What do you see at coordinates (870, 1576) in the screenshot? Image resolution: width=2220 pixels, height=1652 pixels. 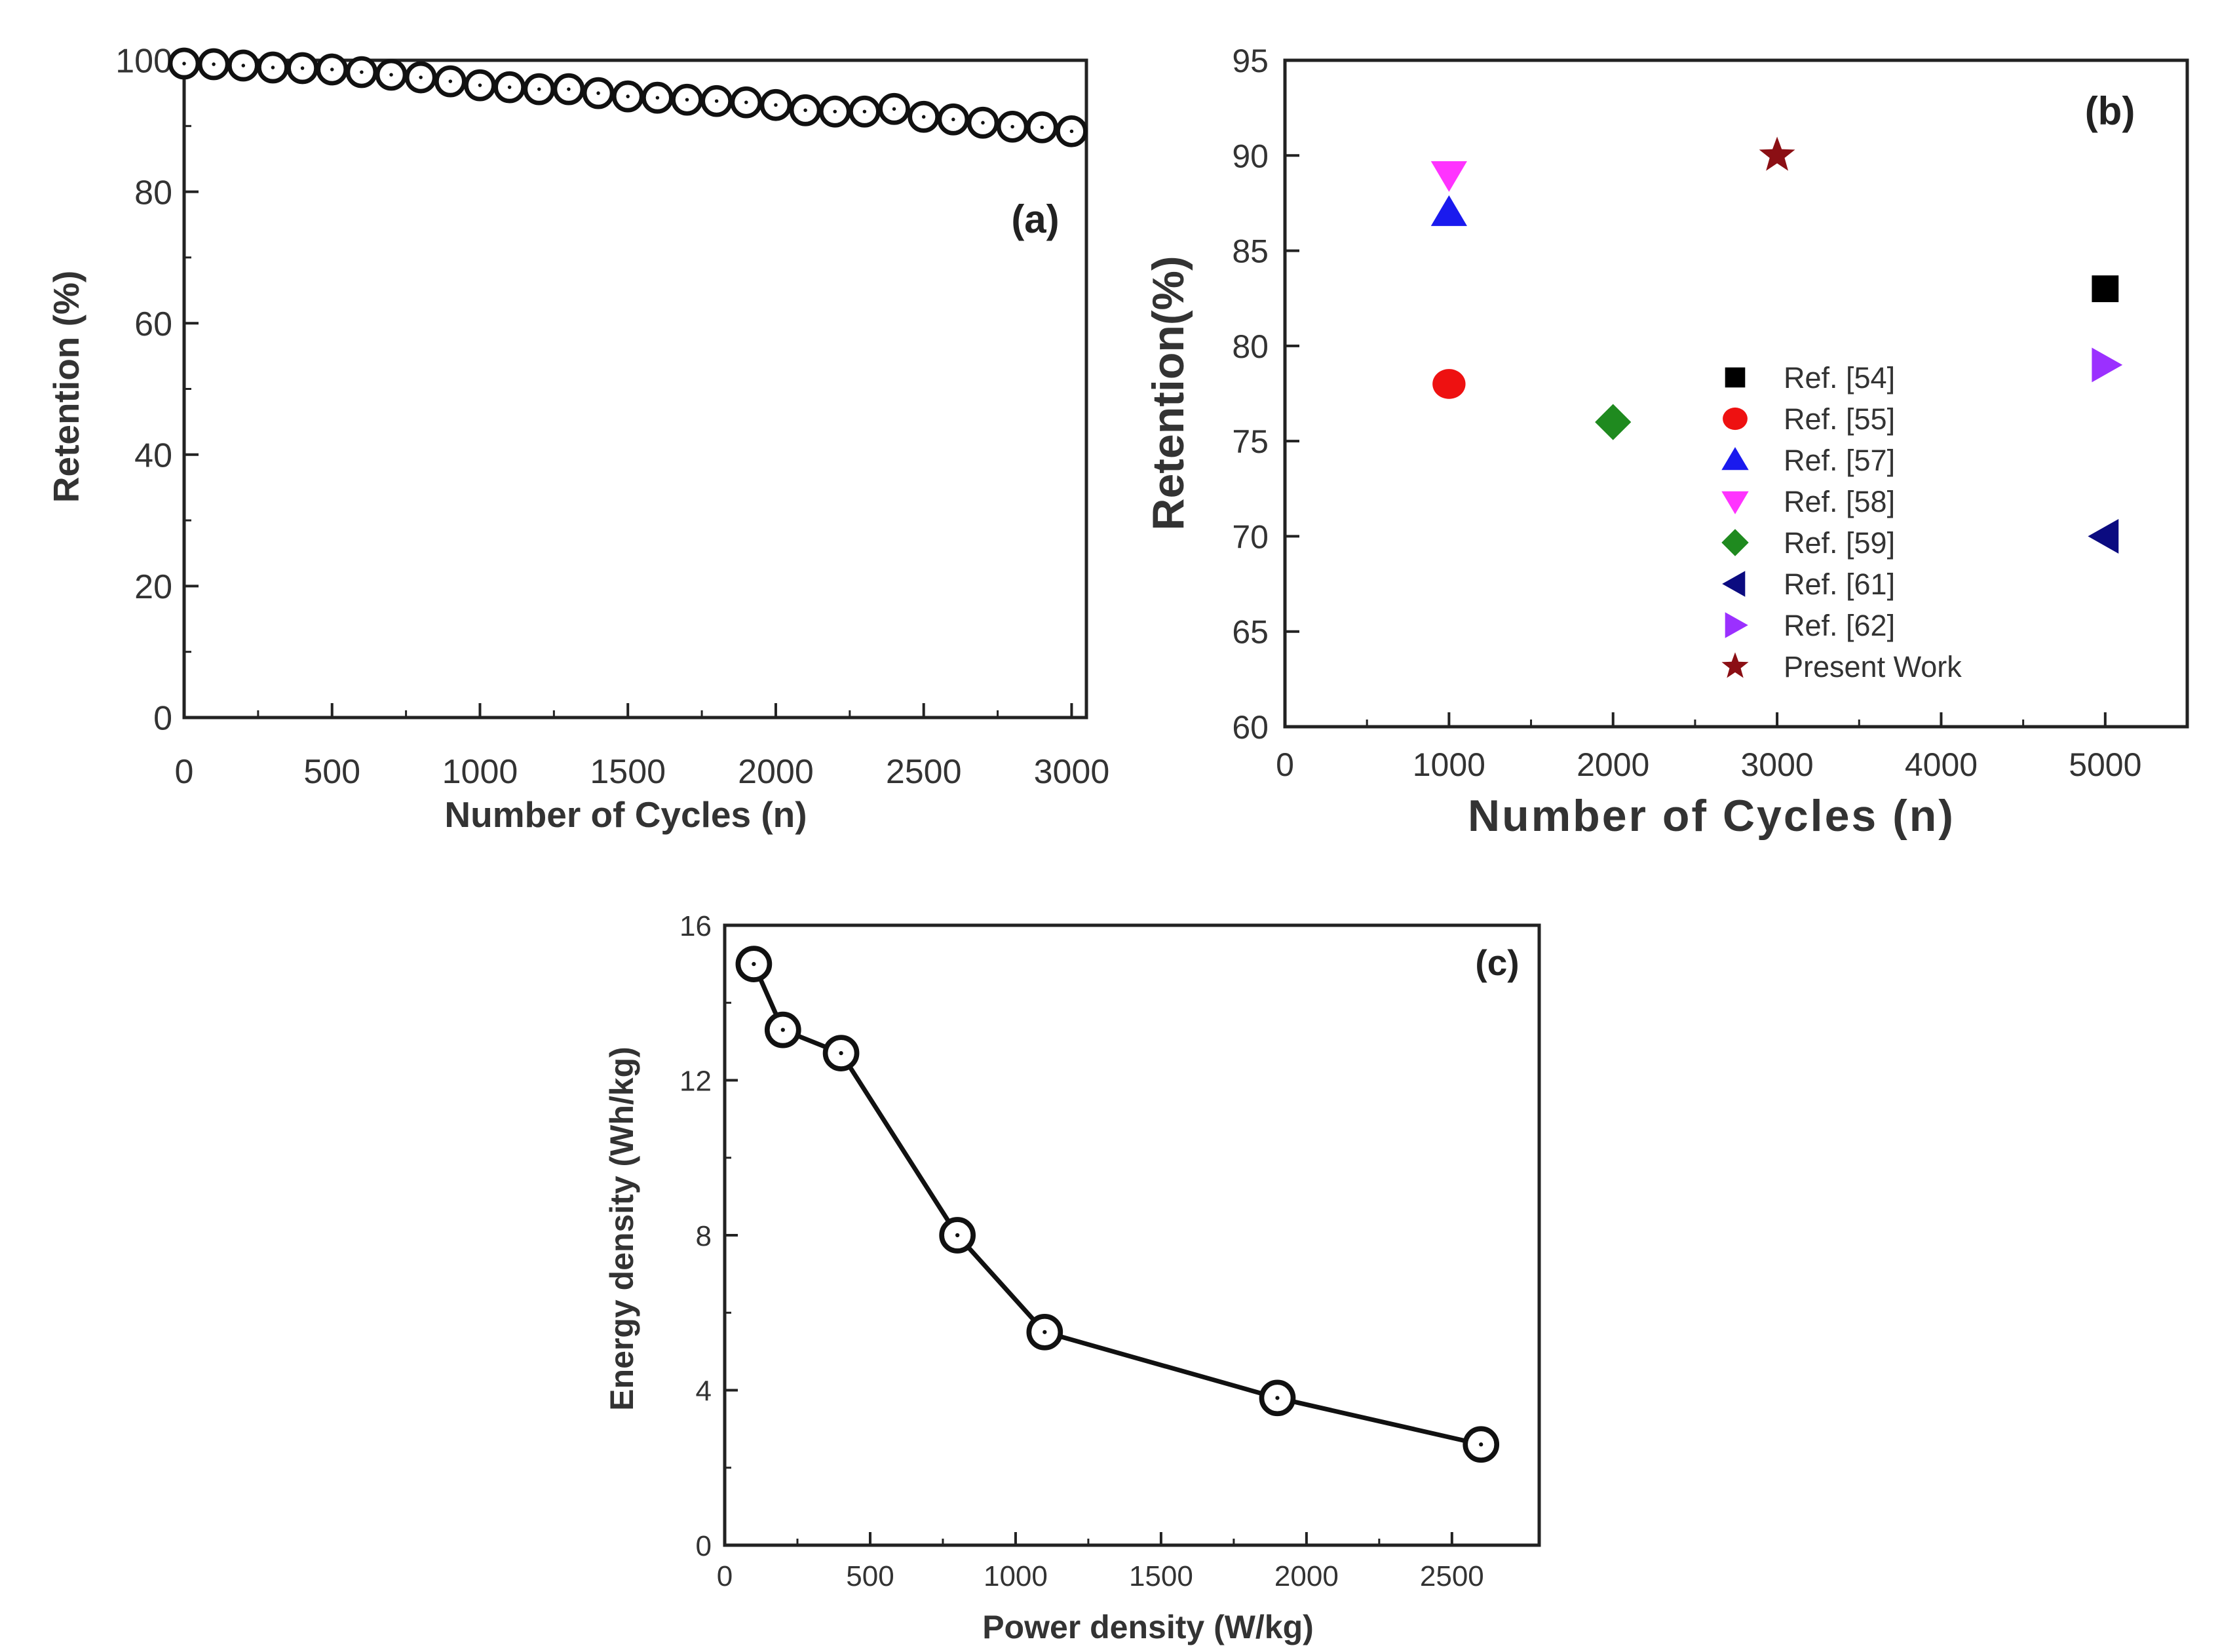 I see `panel-c-x-tick-label: 500` at bounding box center [870, 1576].